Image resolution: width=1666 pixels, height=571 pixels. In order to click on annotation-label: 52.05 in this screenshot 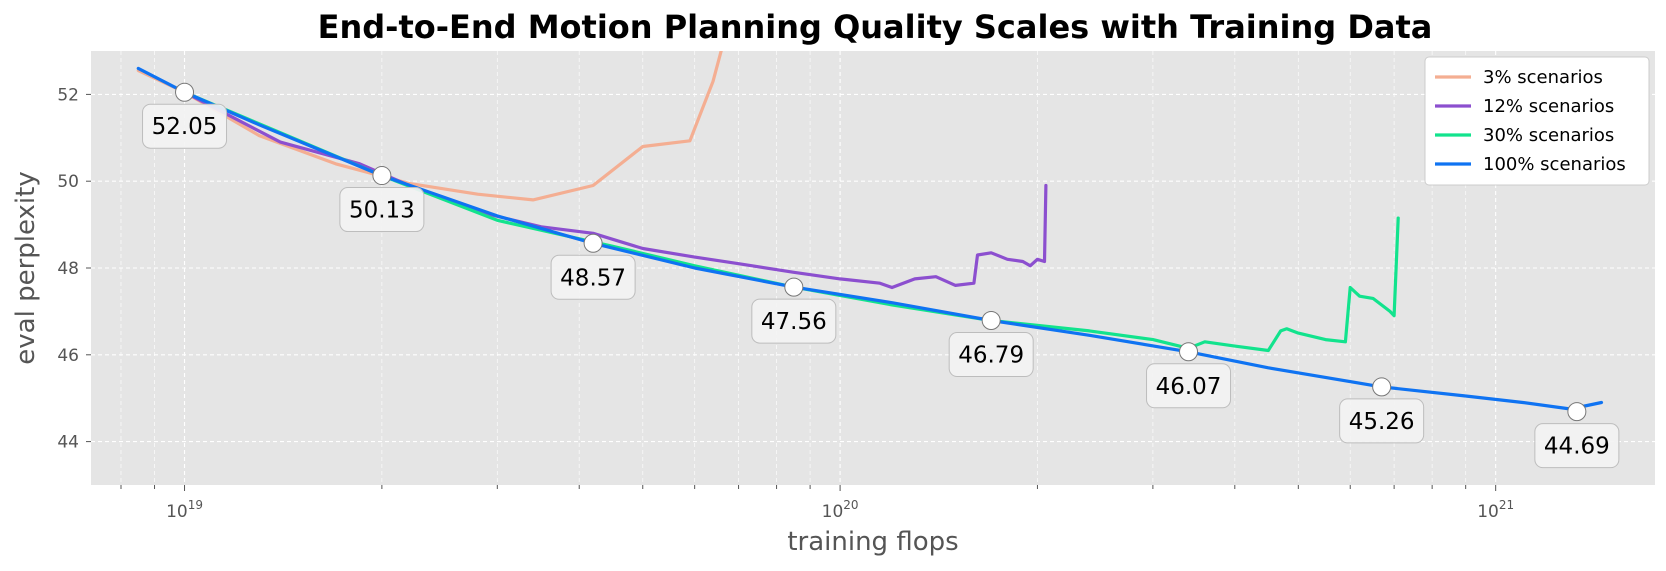, I will do `click(185, 127)`.